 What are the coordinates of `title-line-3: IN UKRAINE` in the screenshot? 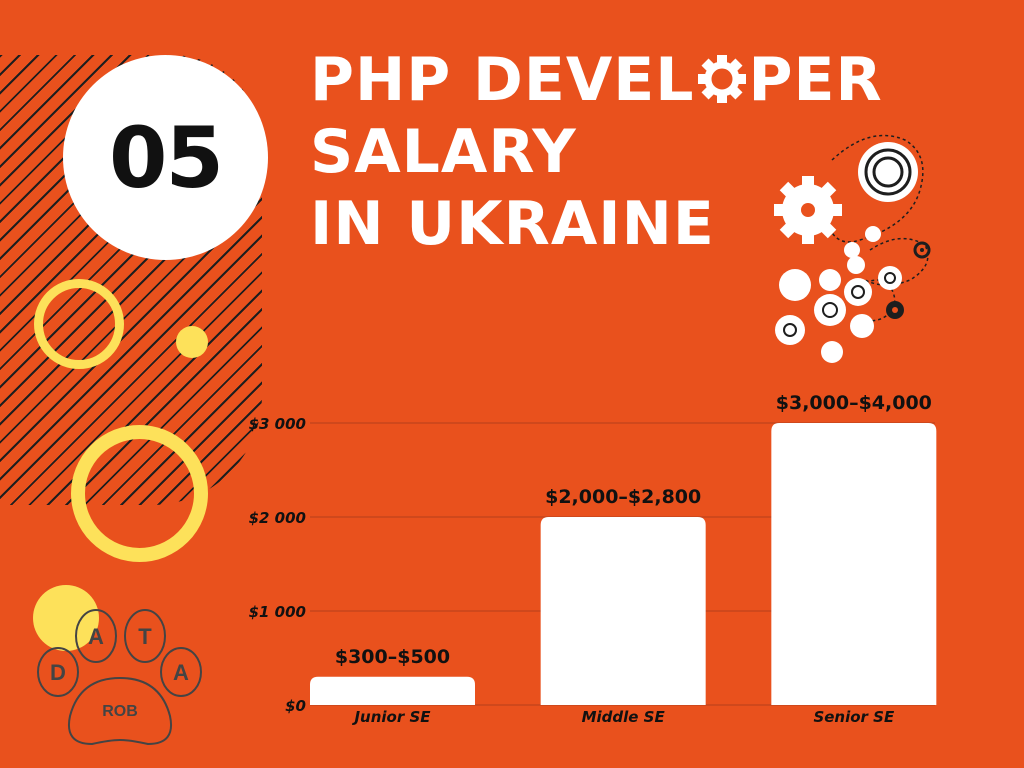 It's located at (512, 224).